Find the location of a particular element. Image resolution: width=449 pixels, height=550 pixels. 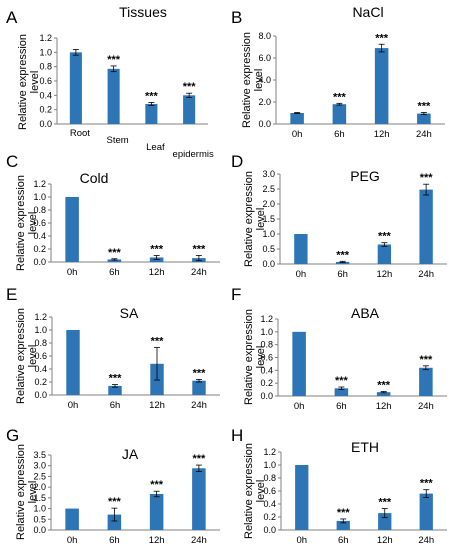

x-tick-label: Root is located at coordinates (80, 133).